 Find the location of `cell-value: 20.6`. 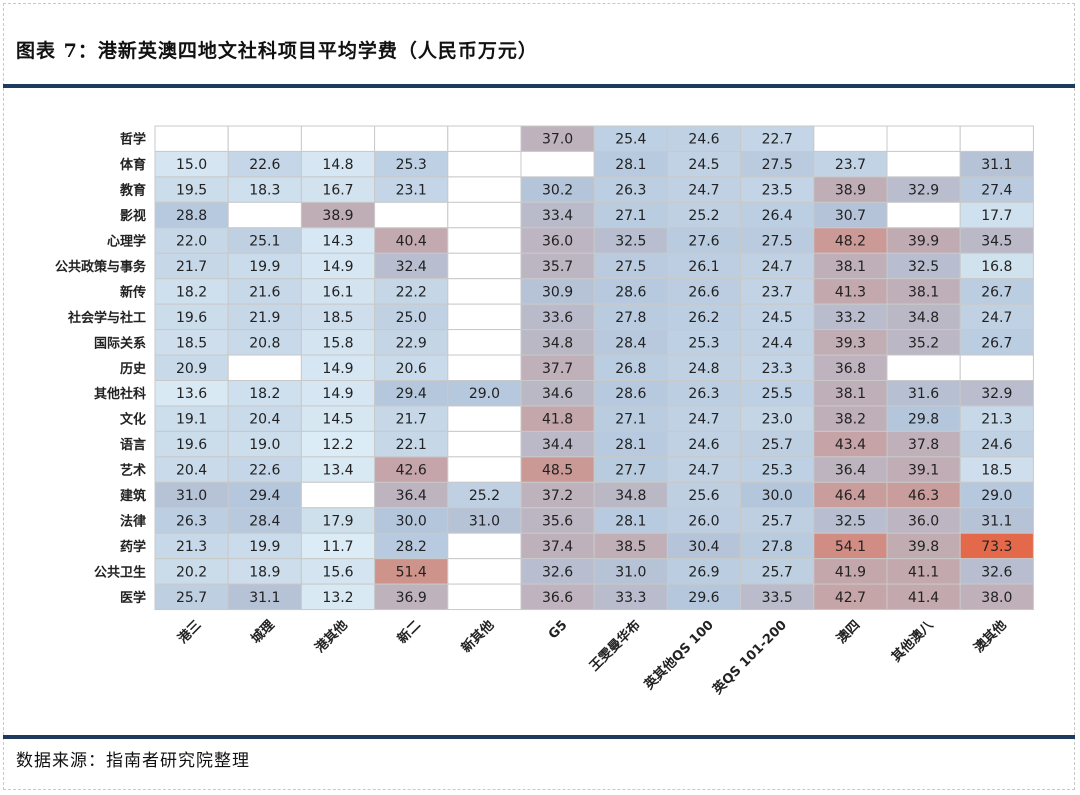

cell-value: 20.6 is located at coordinates (411, 369).